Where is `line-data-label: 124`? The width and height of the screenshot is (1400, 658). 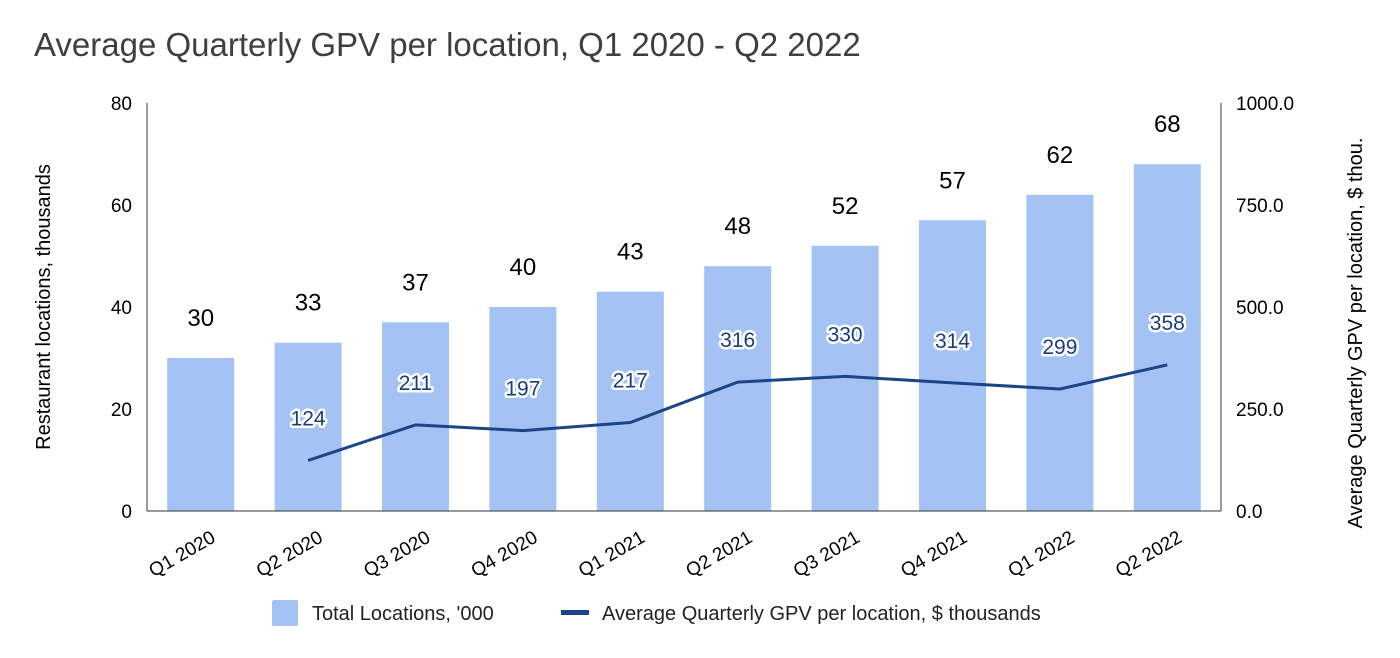
line-data-label: 124 is located at coordinates (308, 418).